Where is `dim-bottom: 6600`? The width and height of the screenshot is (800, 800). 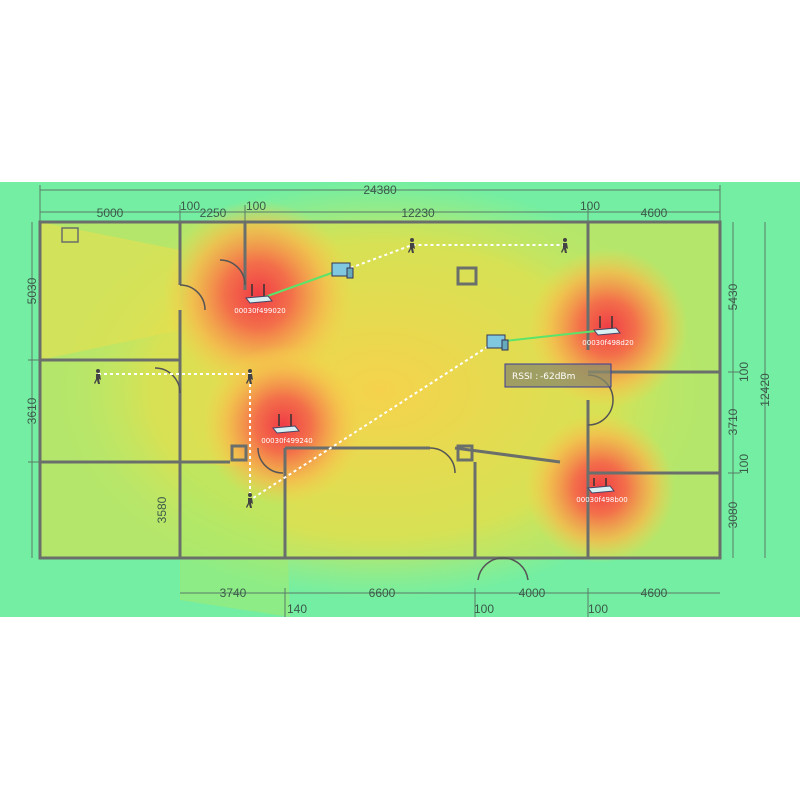 dim-bottom: 6600 is located at coordinates (382, 593).